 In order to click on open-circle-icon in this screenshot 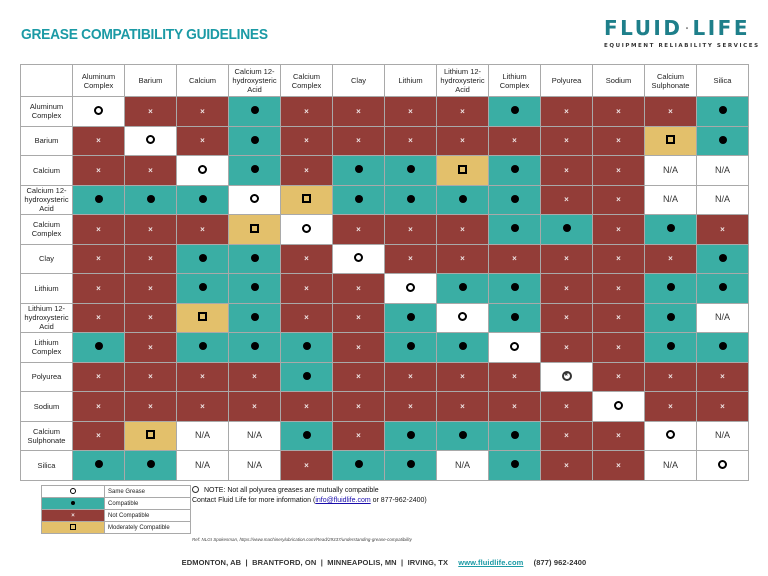, I will do `click(73, 490)`.